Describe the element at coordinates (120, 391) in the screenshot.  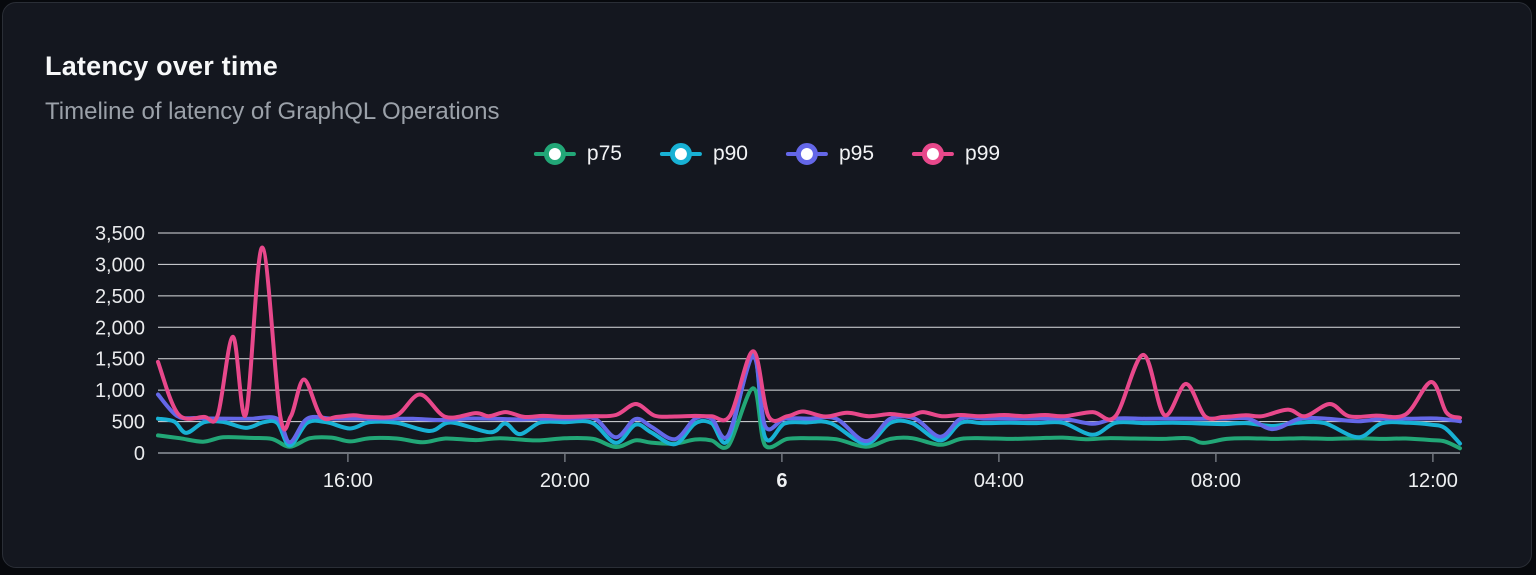
I see `y-axis-tick-label: 1,000` at that location.